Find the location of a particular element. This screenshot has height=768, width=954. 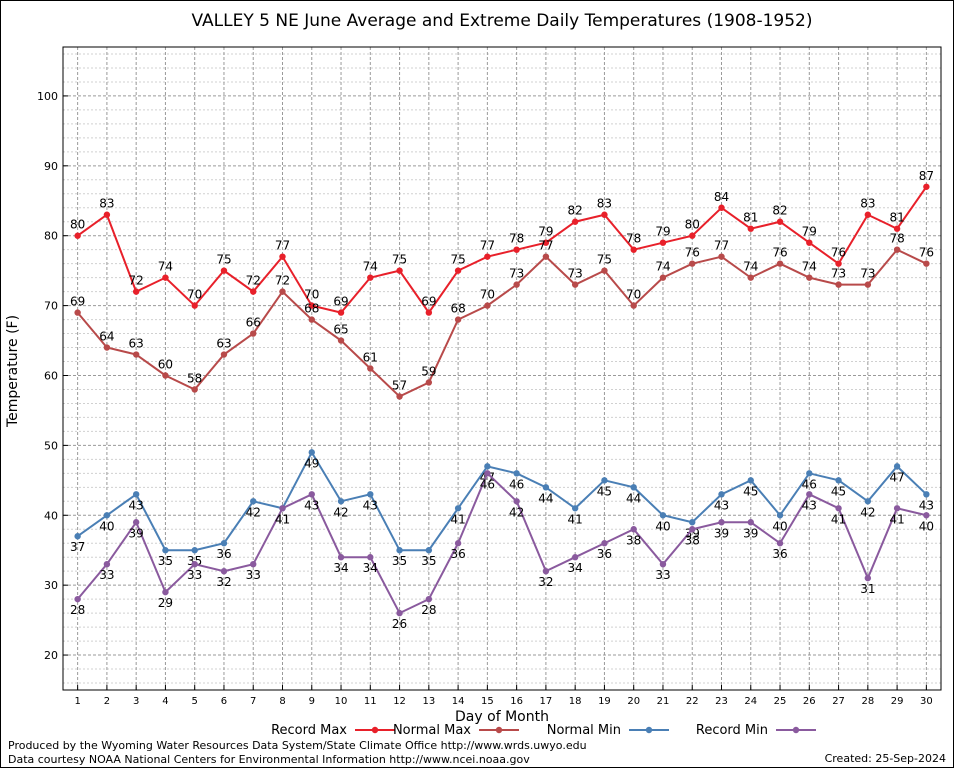

record-max-line is located at coordinates (502, 250).